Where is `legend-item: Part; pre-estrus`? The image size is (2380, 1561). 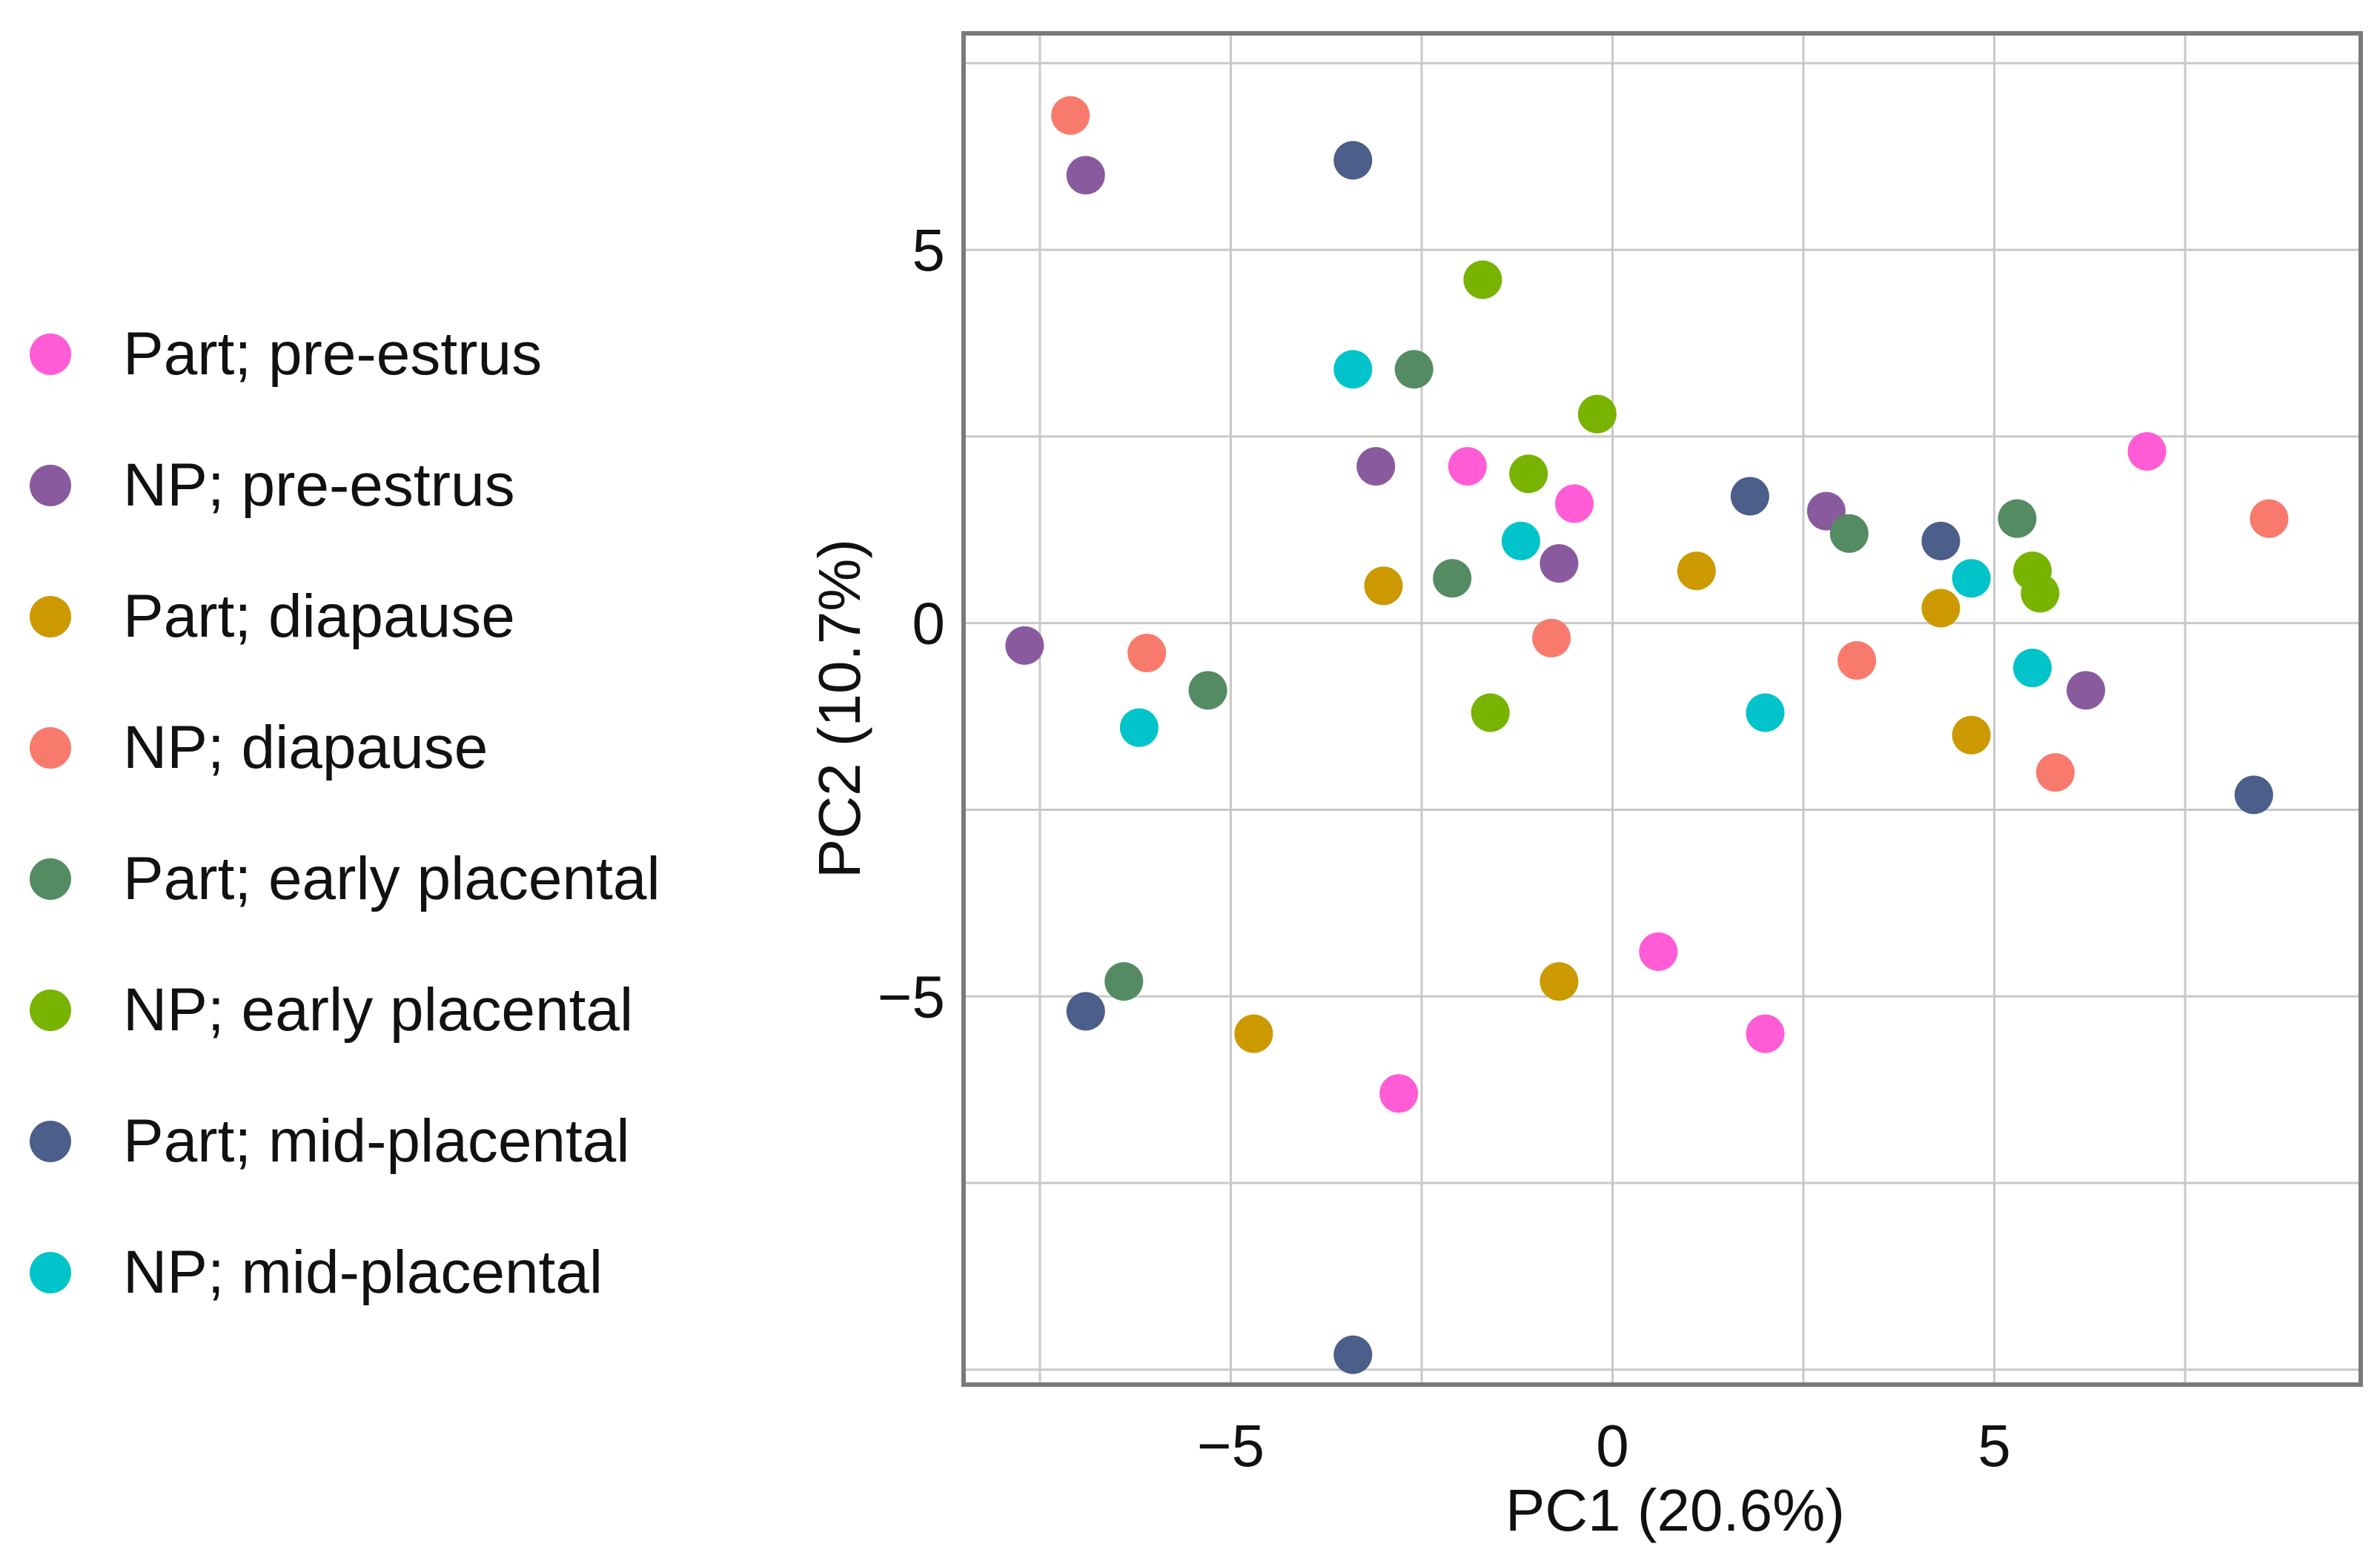 legend-item: Part; pre-estrus is located at coordinates (401, 369).